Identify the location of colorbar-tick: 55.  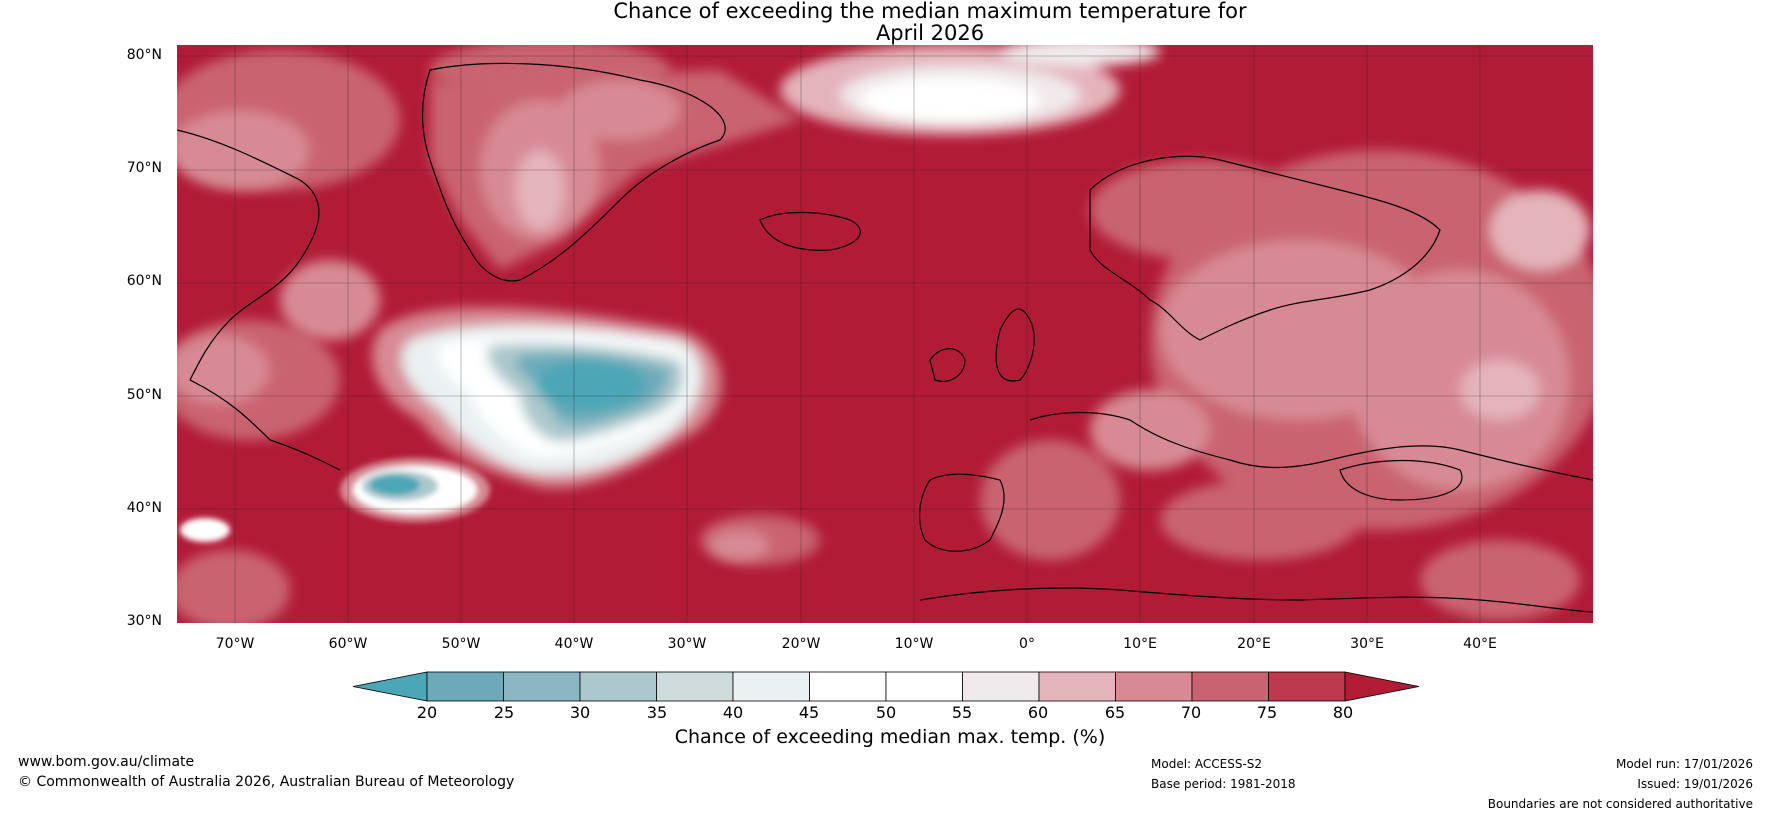
(962, 712).